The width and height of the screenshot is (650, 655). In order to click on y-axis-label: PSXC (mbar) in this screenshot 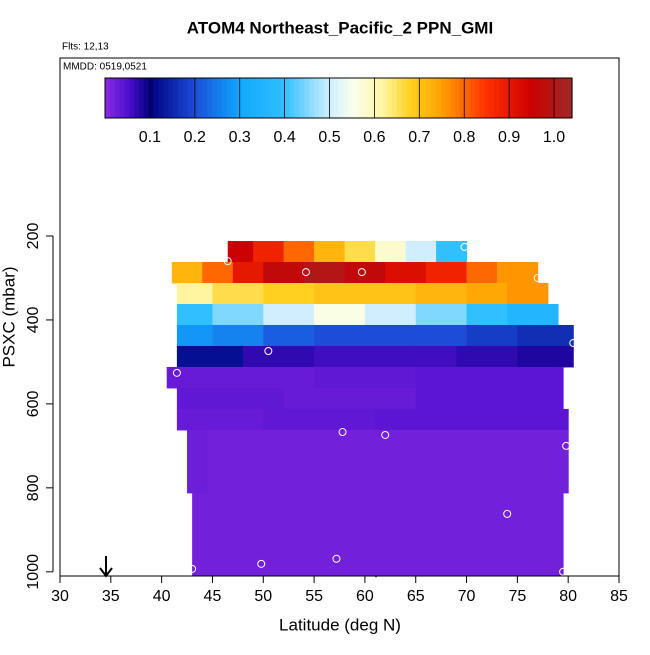, I will do `click(9, 316)`.